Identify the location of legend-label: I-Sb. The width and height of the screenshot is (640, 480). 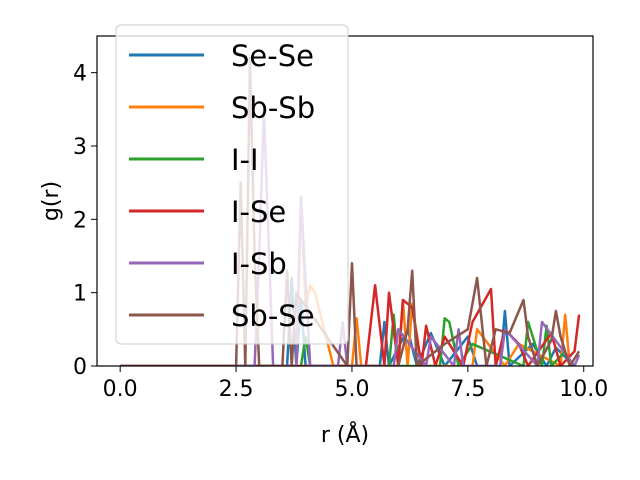
(259, 264).